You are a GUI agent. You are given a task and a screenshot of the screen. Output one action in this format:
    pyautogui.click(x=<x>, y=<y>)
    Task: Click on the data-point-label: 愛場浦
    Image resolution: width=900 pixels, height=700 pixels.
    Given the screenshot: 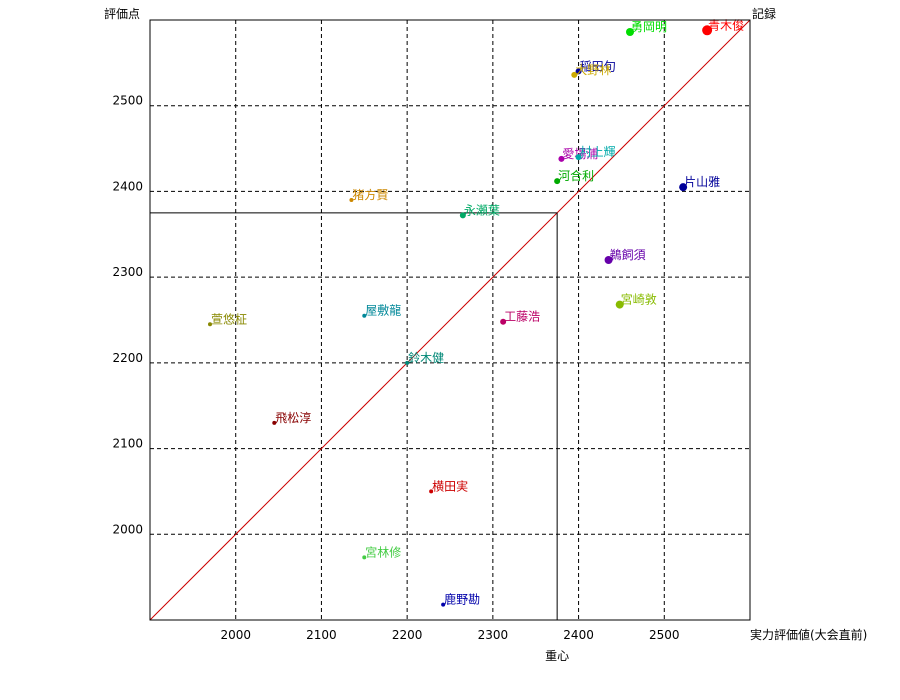 What is the action you would take?
    pyautogui.click(x=580, y=154)
    